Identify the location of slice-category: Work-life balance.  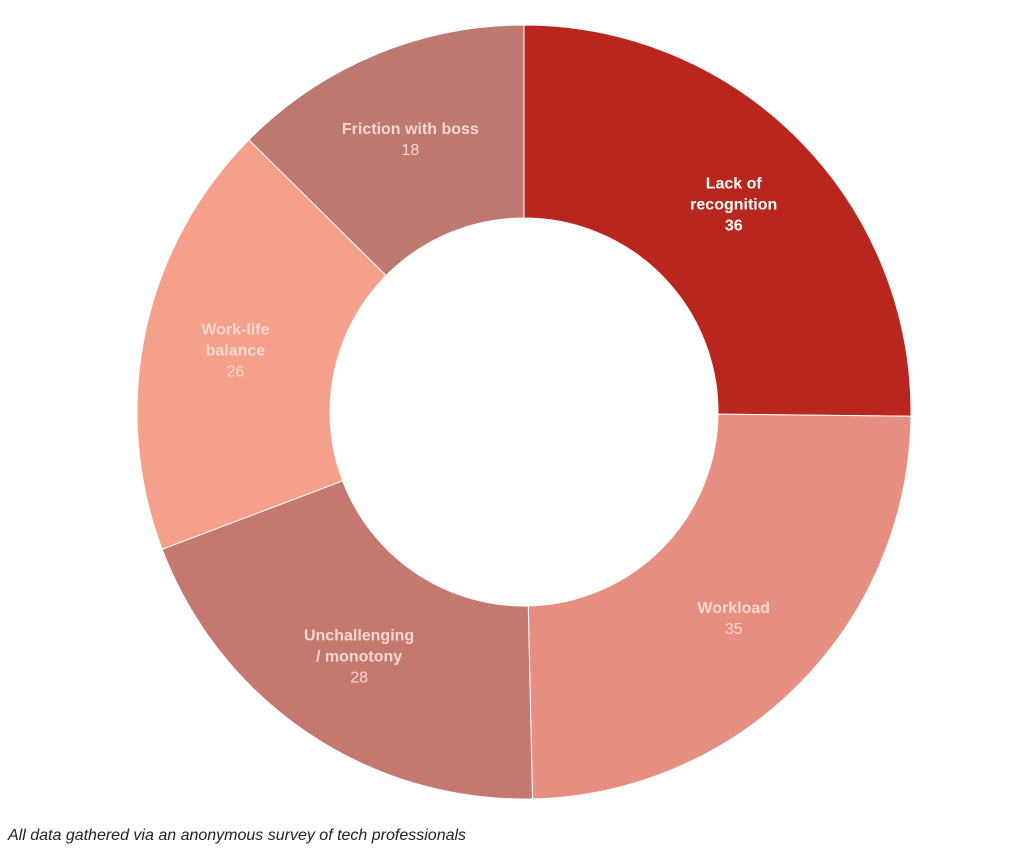
(235, 340).